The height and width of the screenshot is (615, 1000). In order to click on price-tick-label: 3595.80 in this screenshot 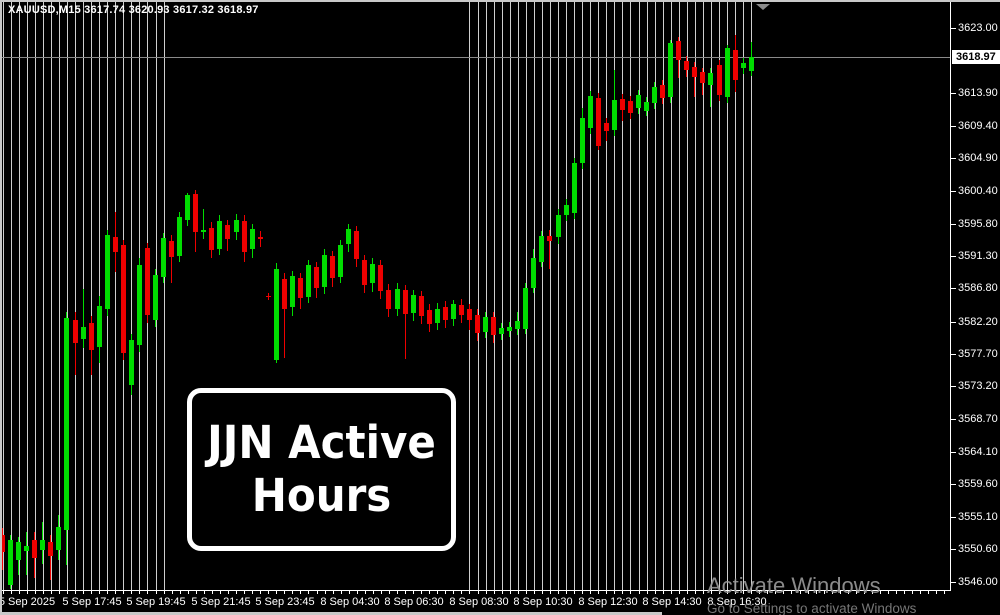, I will do `click(978, 224)`.